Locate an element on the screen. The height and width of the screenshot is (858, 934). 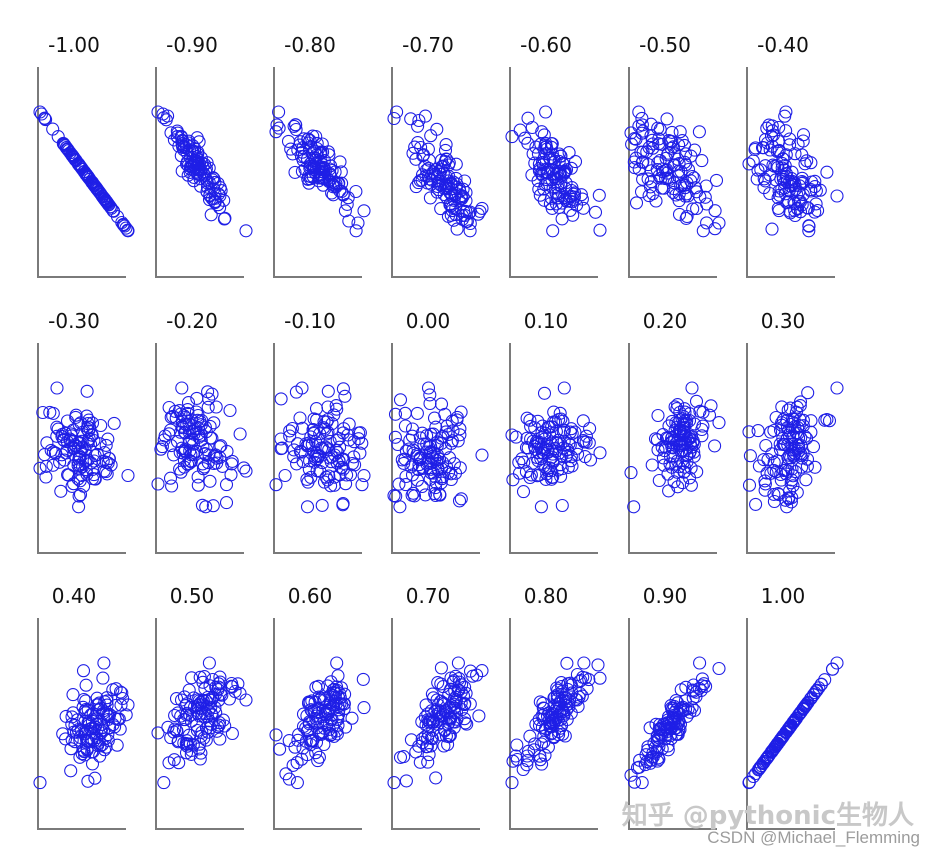
watermark-zhihu: 知乎 @pythonic生物人 is located at coordinates (767, 816).